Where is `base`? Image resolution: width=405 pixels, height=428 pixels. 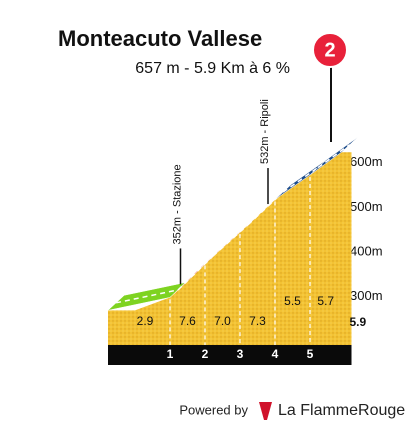
base is located at coordinates (230, 355).